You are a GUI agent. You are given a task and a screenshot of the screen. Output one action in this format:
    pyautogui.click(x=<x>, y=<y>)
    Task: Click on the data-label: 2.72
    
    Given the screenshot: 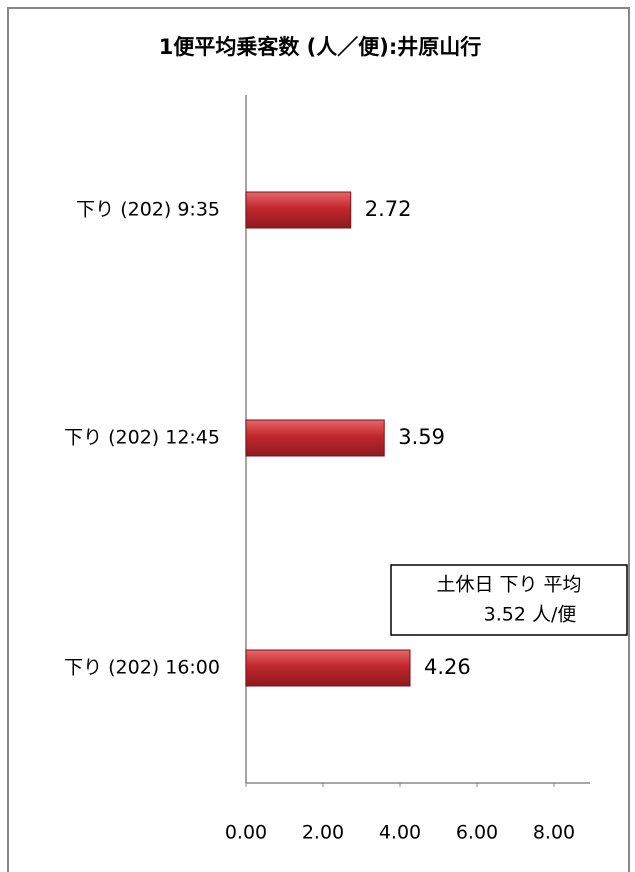 What is the action you would take?
    pyautogui.click(x=388, y=209)
    